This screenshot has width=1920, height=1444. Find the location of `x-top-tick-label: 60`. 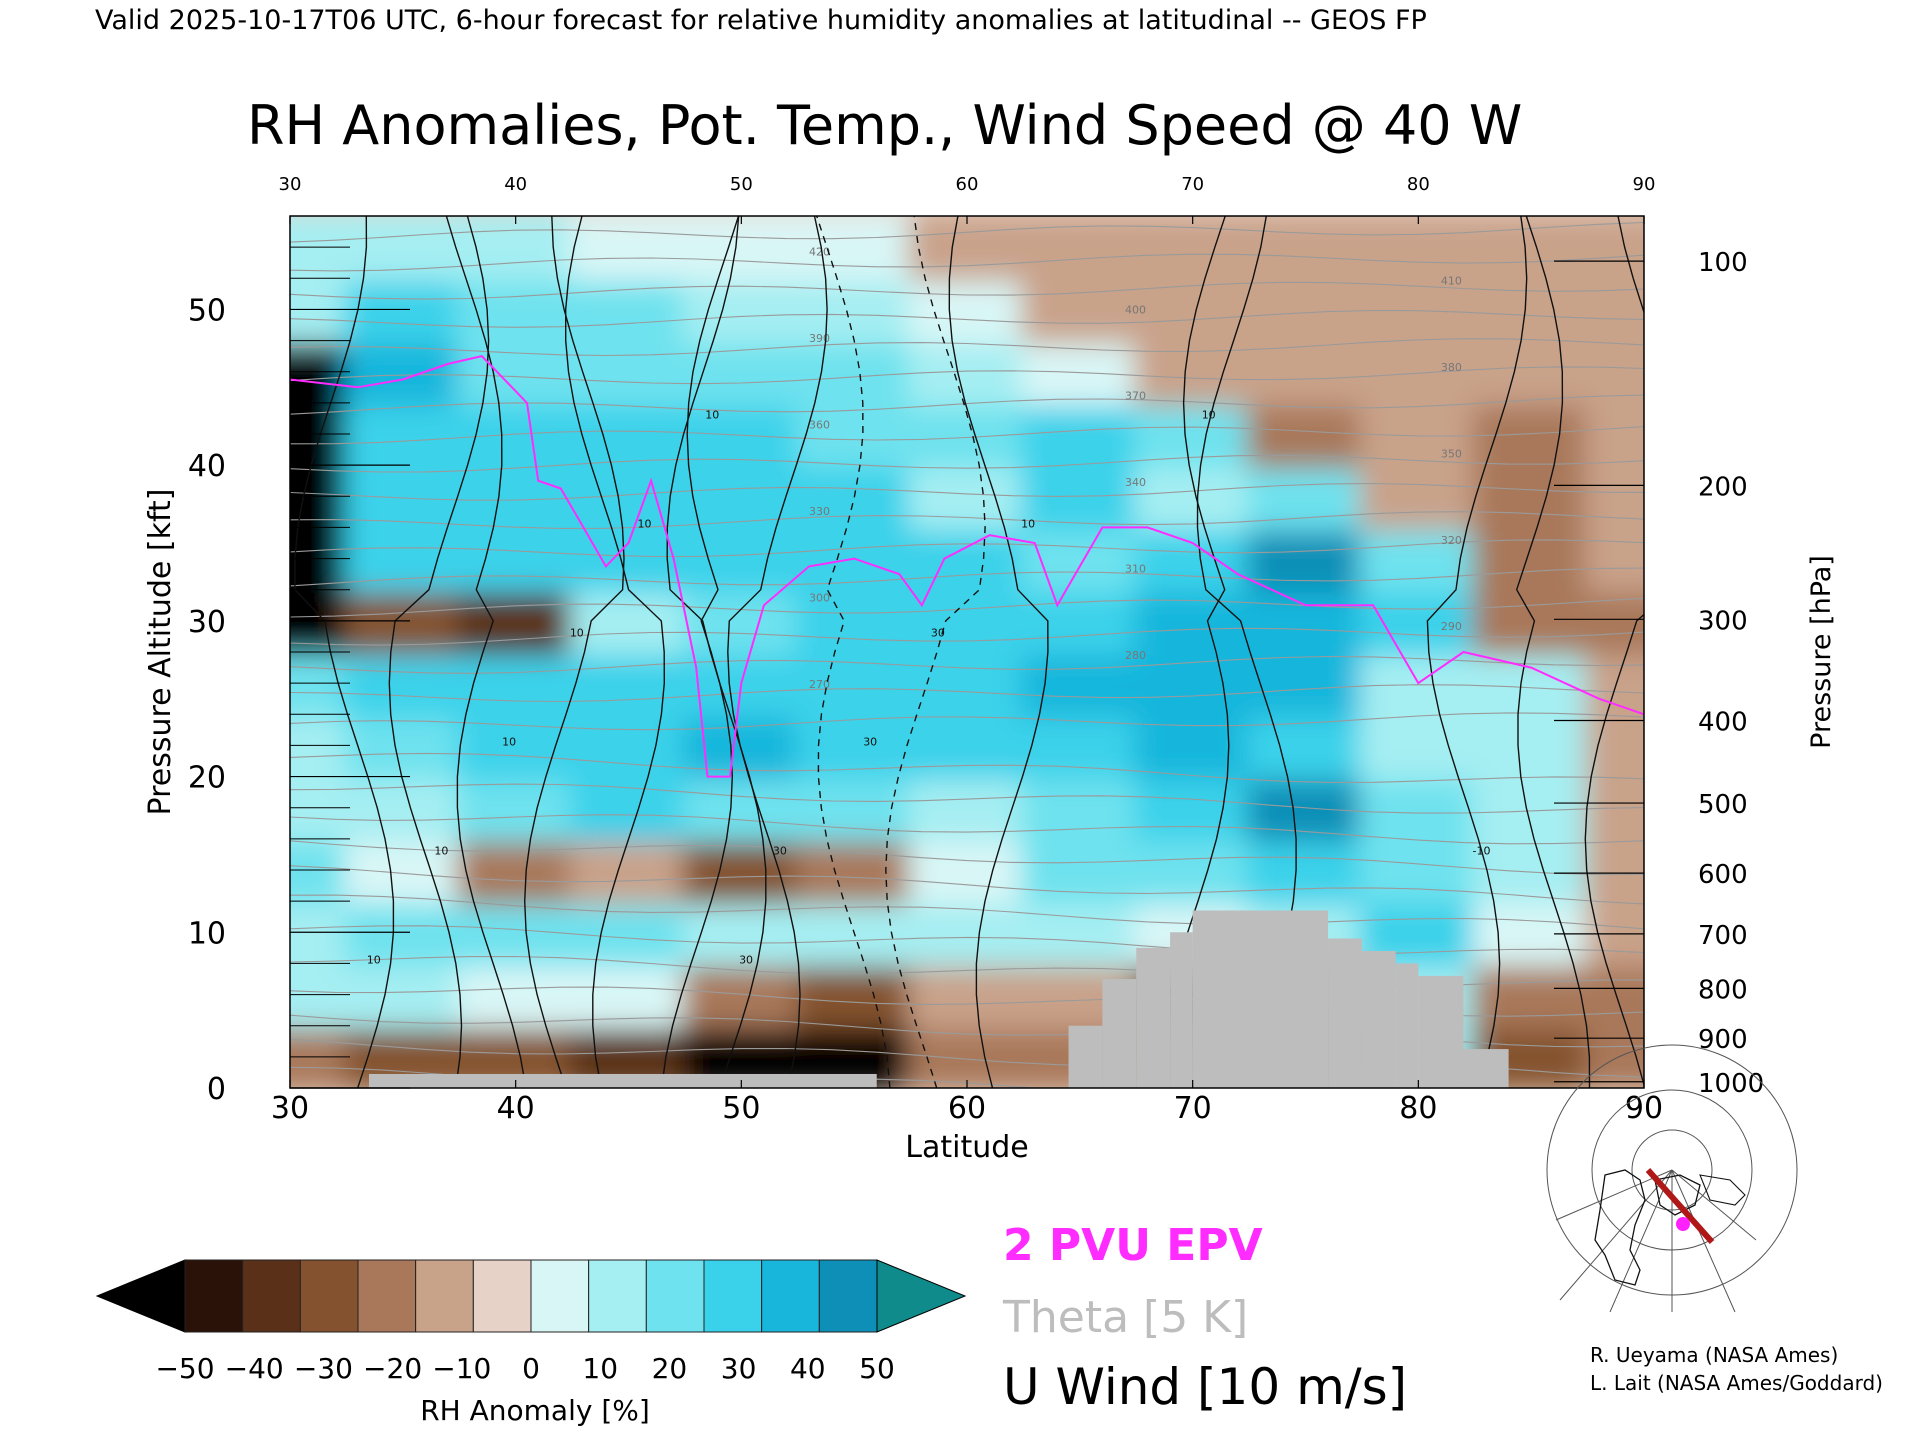

x-top-tick-label: 60 is located at coordinates (967, 184).